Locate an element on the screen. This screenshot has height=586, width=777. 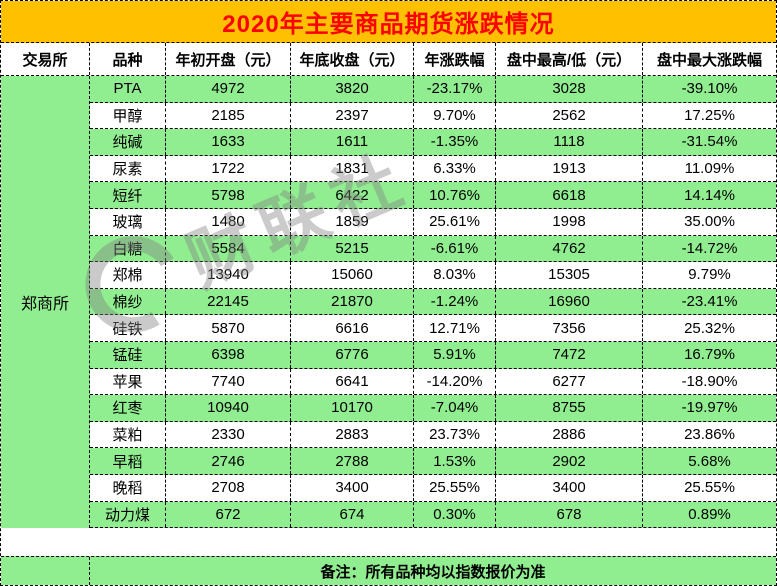
variety-cell: 早稻 is located at coordinates (128, 461).